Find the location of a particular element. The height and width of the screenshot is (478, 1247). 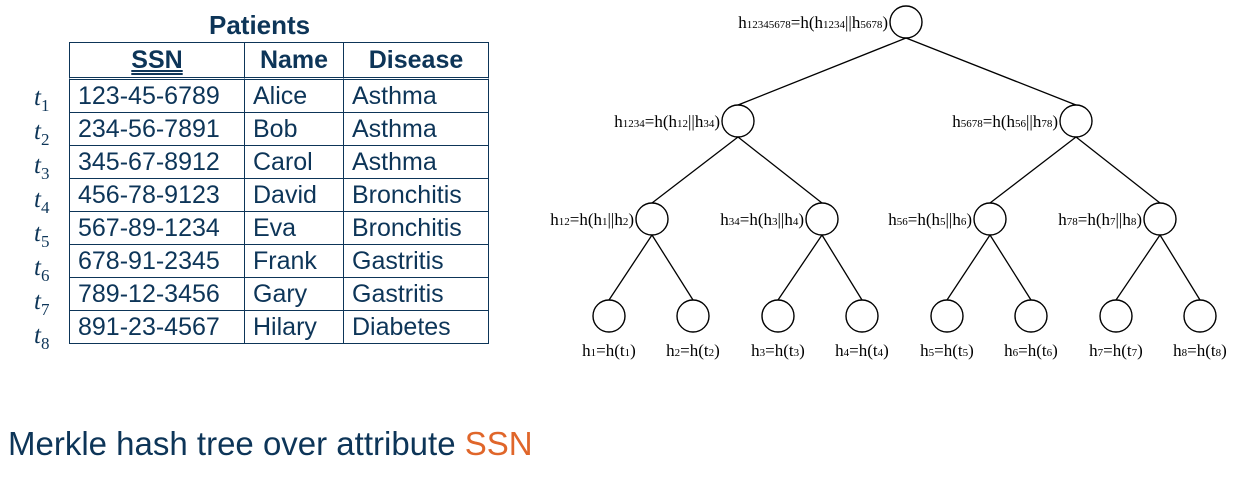

tree-node-h7 is located at coordinates (1116, 316).